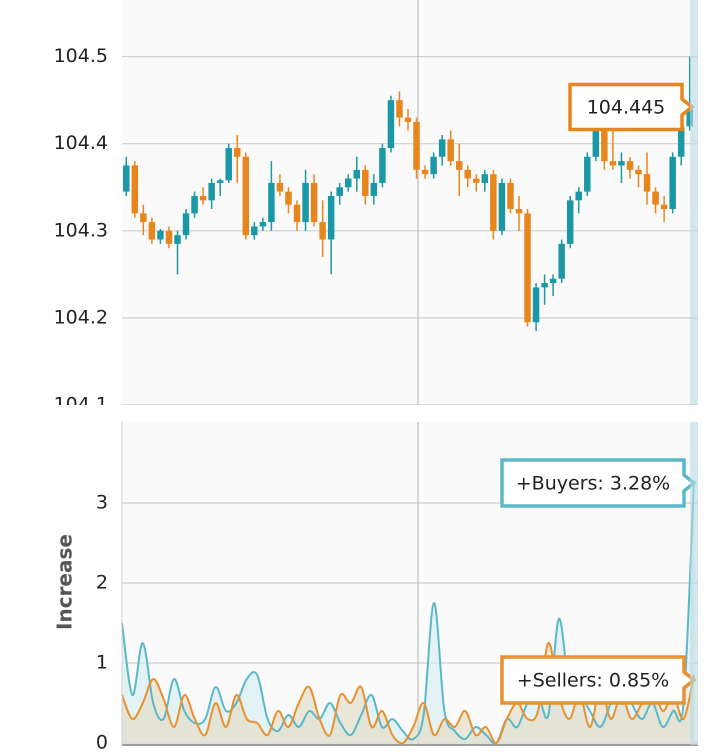 The width and height of the screenshot is (720, 756). Describe the element at coordinates (626, 108) in the screenshot. I see `callout-label: 104.445` at that location.